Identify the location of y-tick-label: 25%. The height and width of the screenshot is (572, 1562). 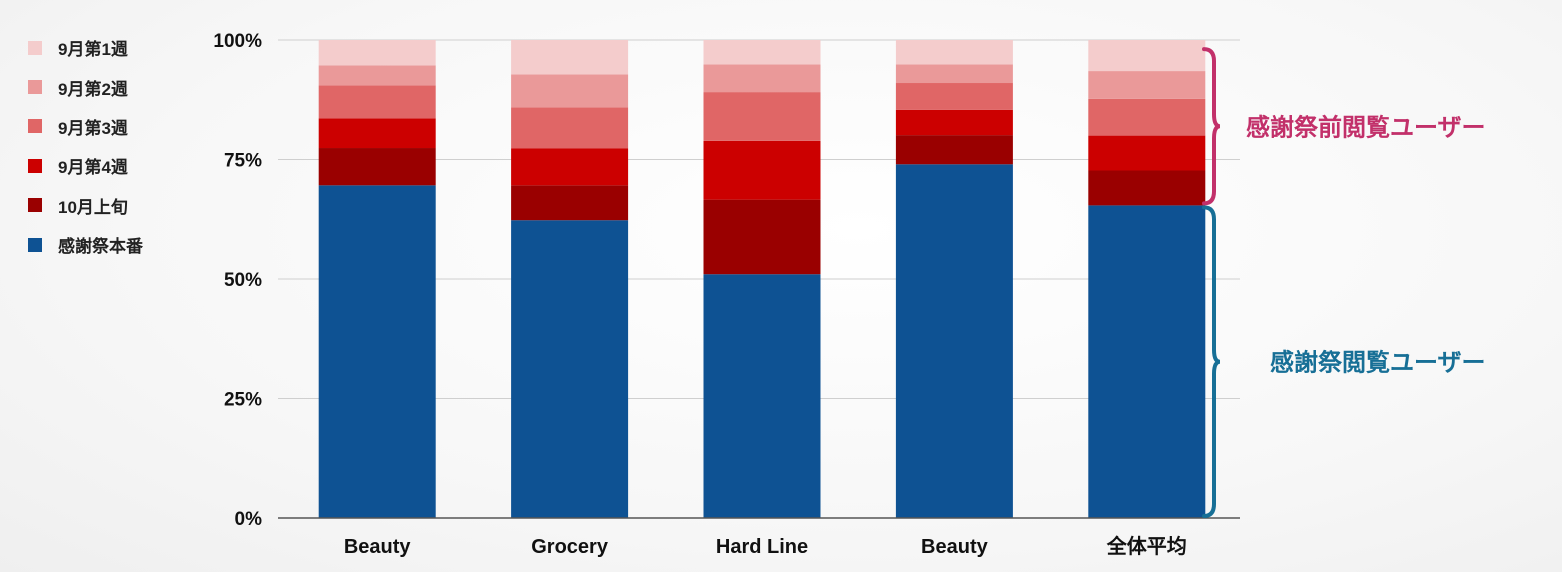
(243, 400).